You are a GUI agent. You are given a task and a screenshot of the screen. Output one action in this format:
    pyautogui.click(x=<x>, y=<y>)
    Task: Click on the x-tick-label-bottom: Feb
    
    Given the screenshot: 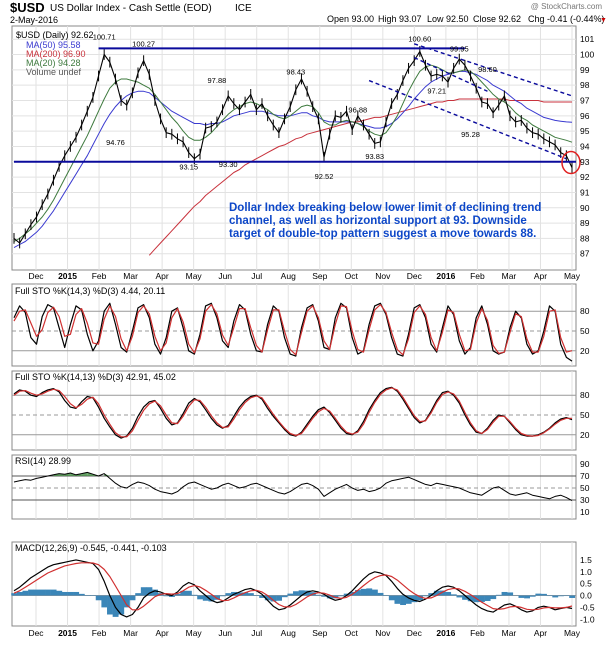 What is the action you would take?
    pyautogui.click(x=99, y=633)
    